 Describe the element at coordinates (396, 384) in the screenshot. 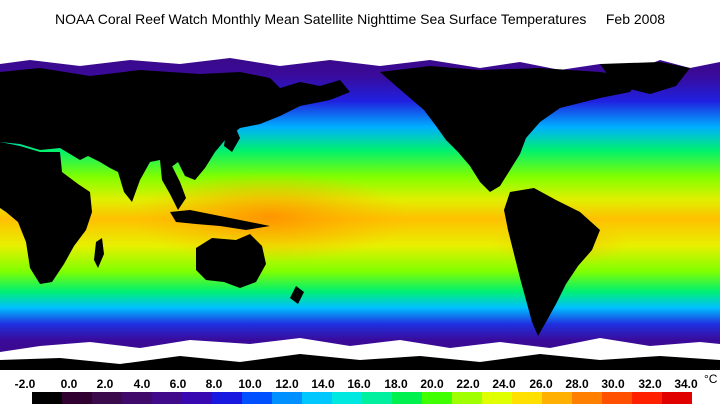

I see `tick-label: 18.0` at that location.